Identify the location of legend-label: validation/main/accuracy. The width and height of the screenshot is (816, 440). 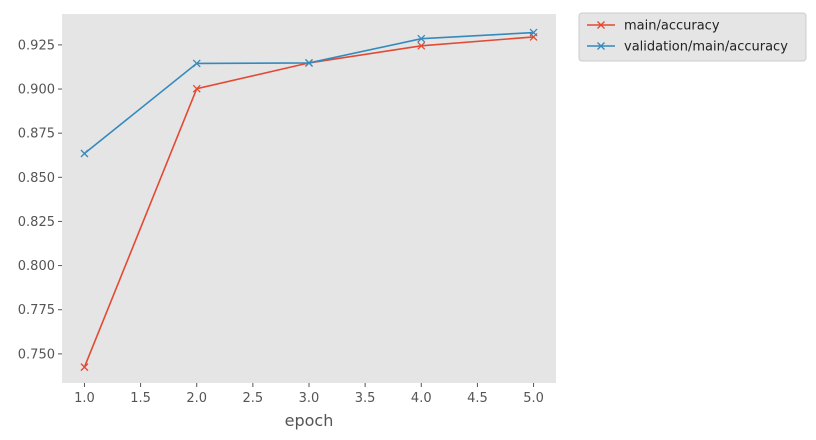
(706, 47).